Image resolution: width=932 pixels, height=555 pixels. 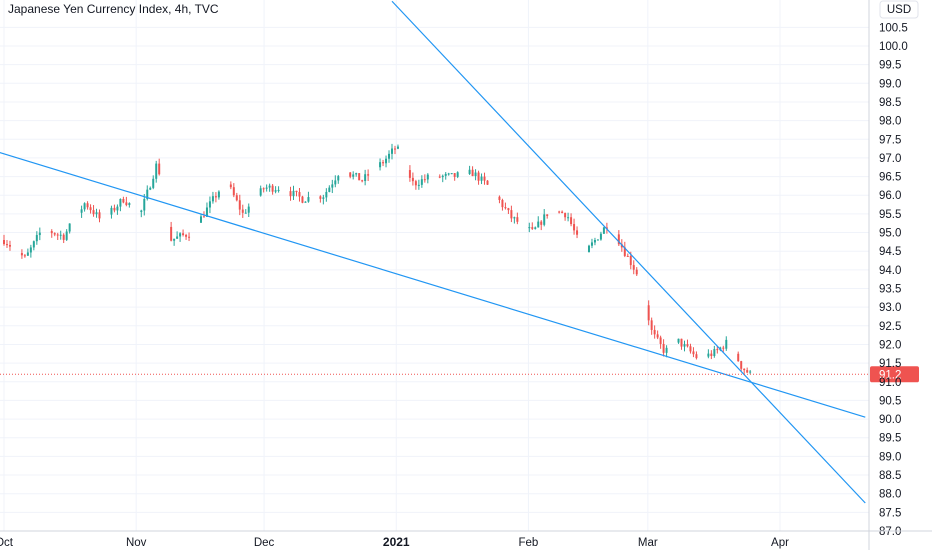 I want to click on y-tick-label: 99.0, so click(x=890, y=84).